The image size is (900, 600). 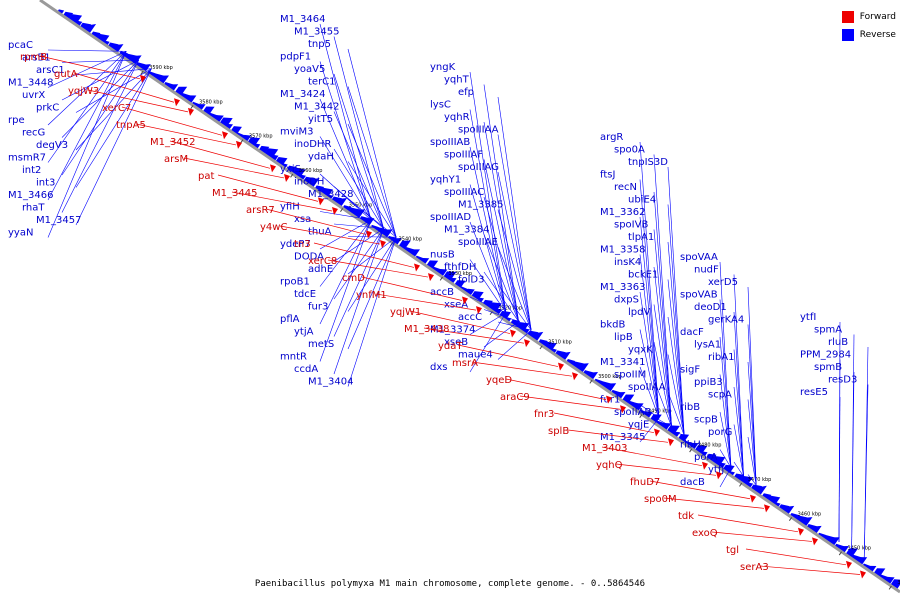 What do you see at coordinates (478, 167) in the screenshot?
I see `reverse-gene-label: spoIIIAG` at bounding box center [478, 167].